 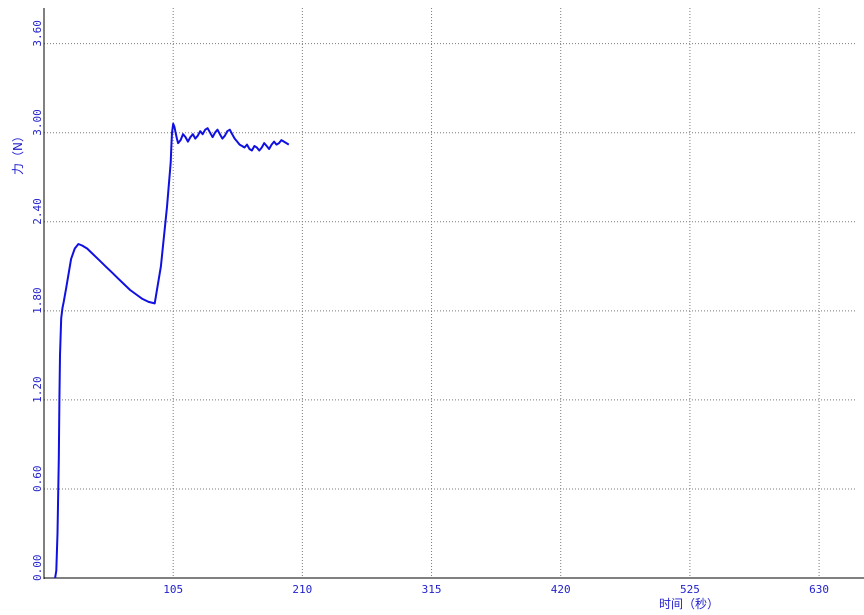 I want to click on y-tick-label: 2.40, so click(x=37, y=211).